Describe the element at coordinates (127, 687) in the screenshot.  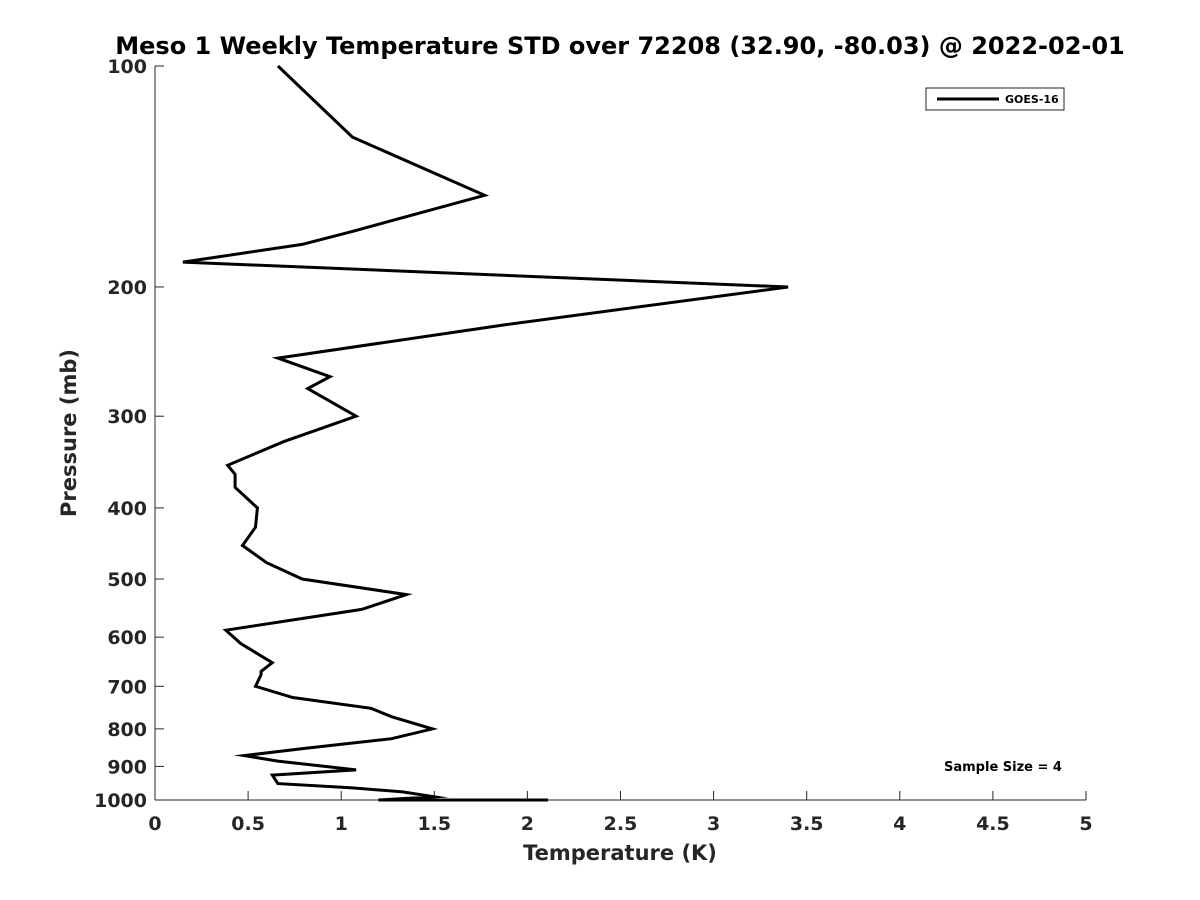
I see `y-tick-label: 700` at that location.